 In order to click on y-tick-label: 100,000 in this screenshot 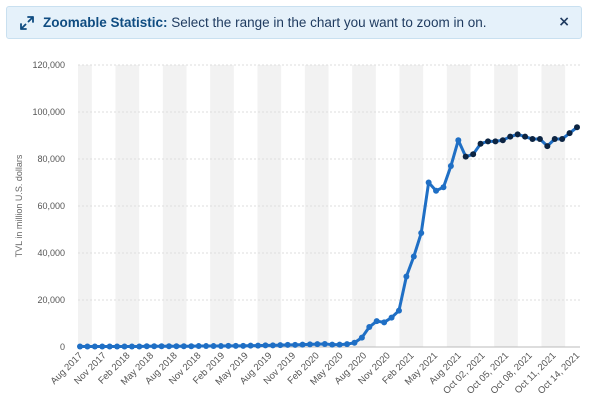, I will do `click(48, 112)`.